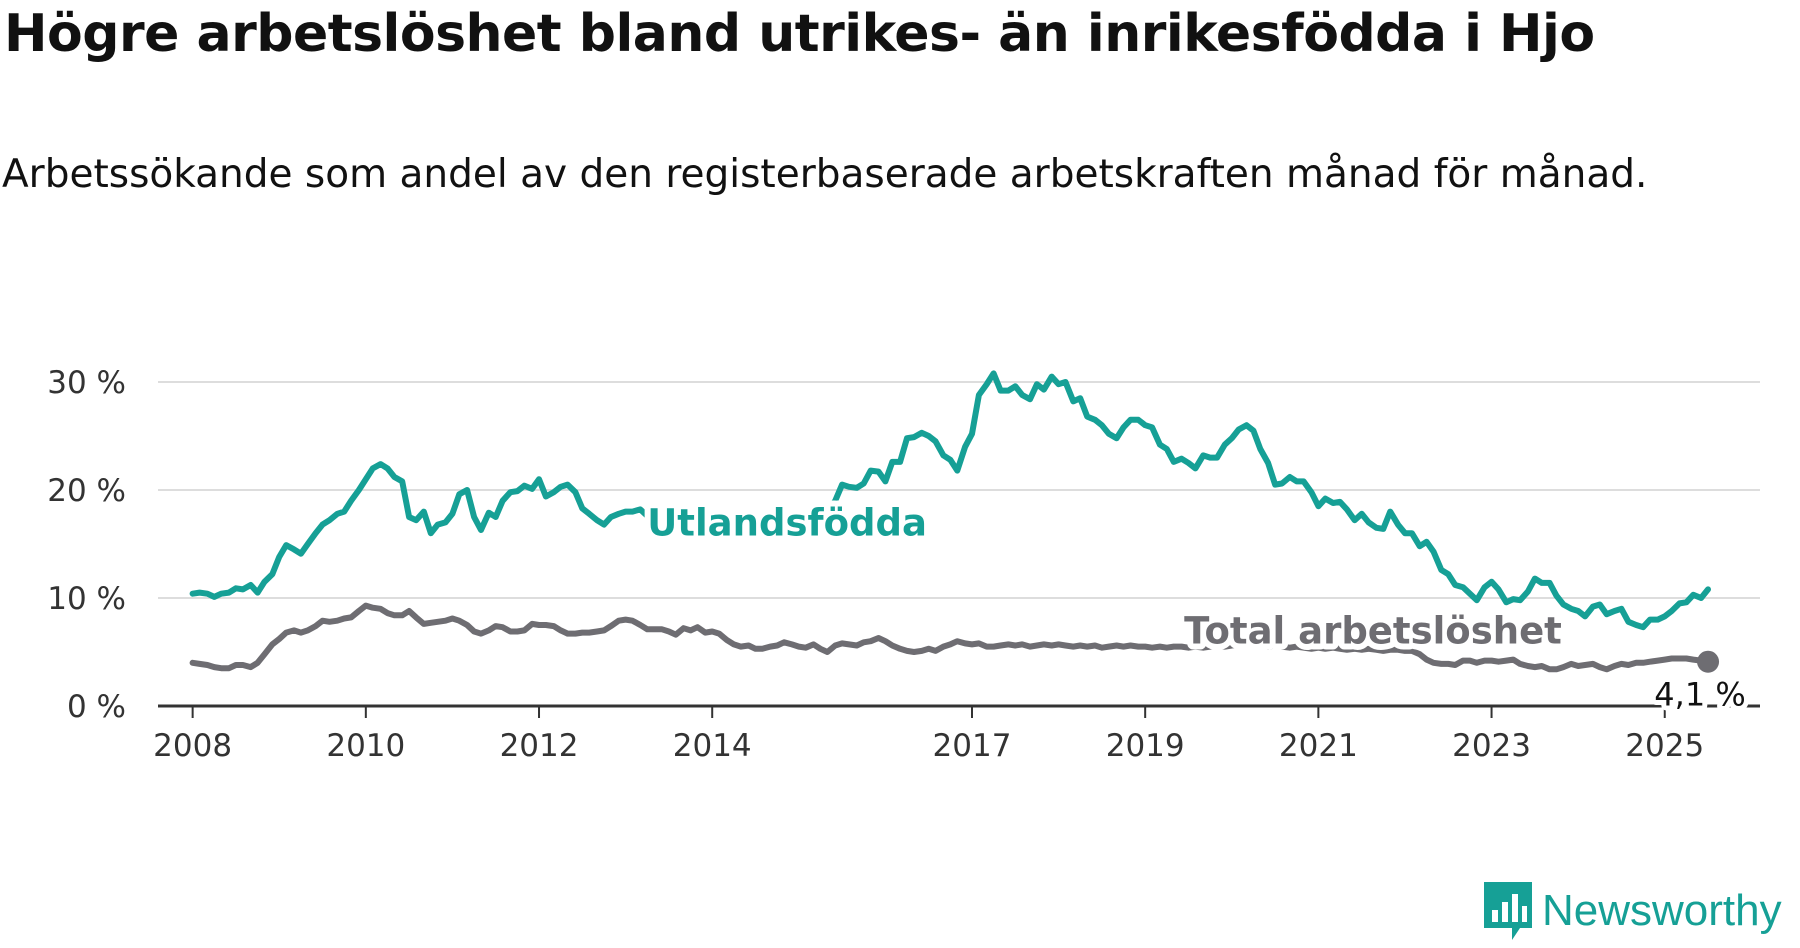  Describe the element at coordinates (950, 637) in the screenshot. I see `series-line-total` at that location.